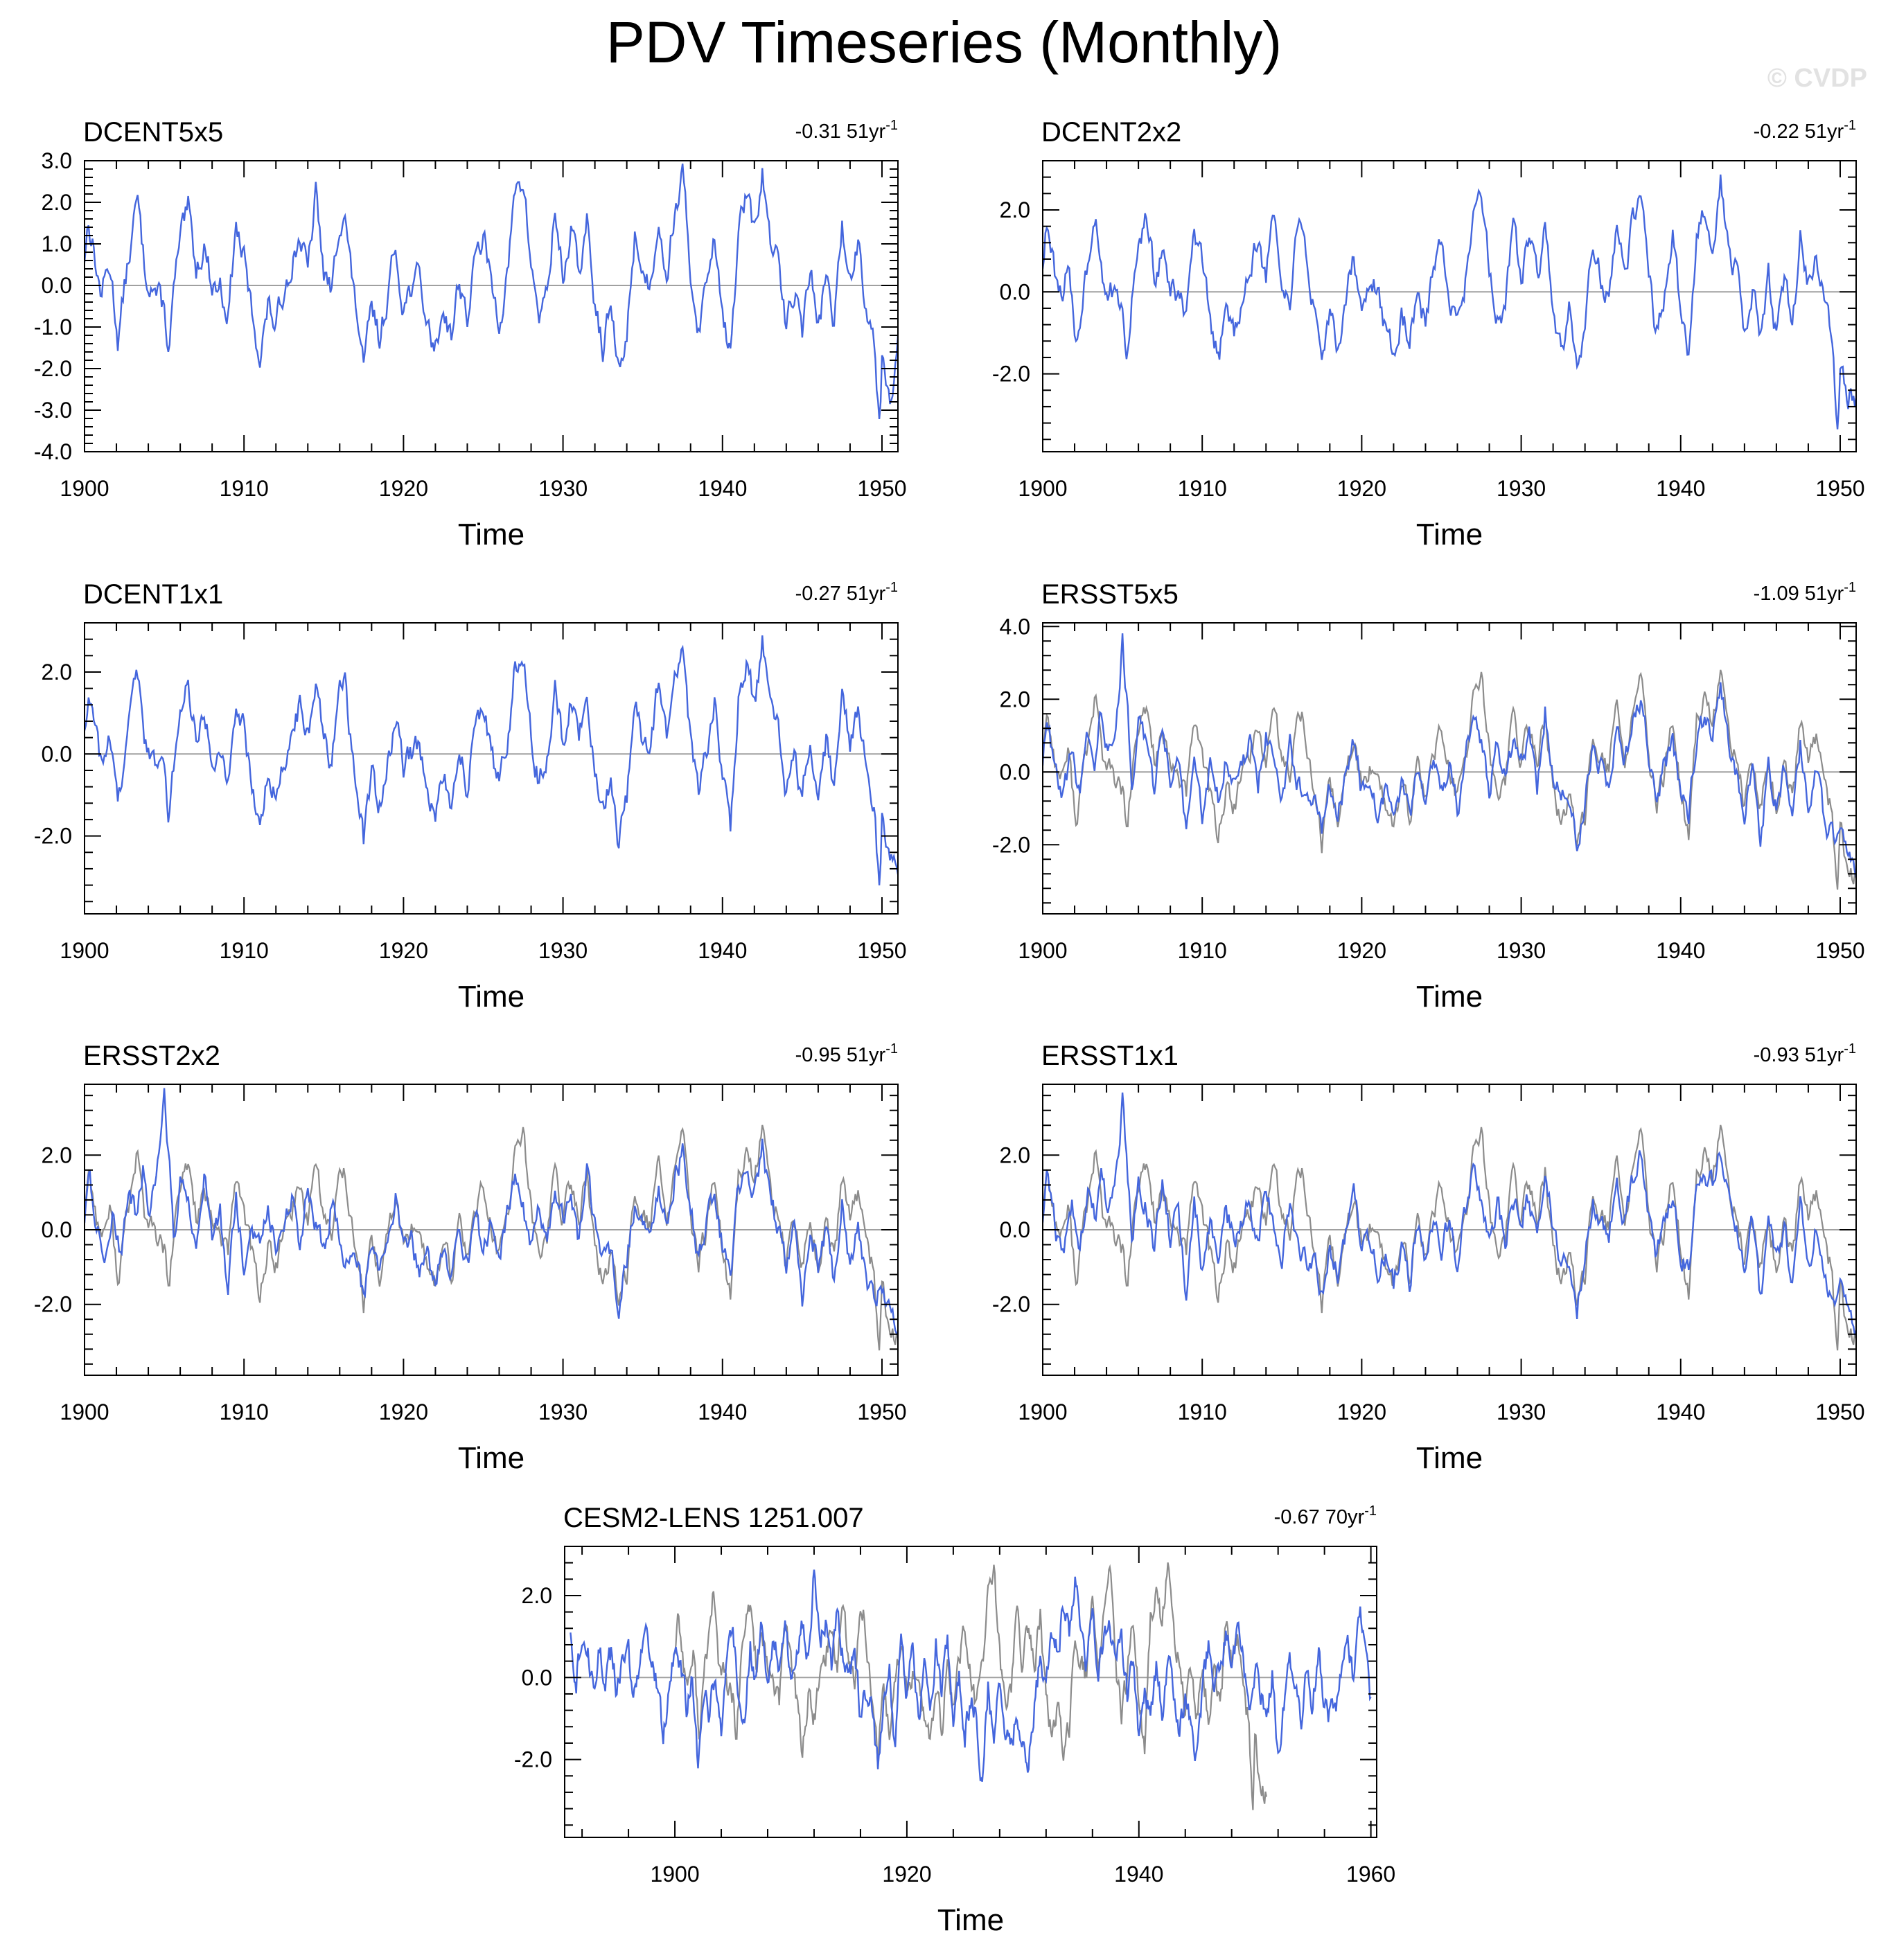 This screenshot has width=1888, height=1960. What do you see at coordinates (1805, 130) in the screenshot?
I see `trend-label: -0.22 51yr-1` at bounding box center [1805, 130].